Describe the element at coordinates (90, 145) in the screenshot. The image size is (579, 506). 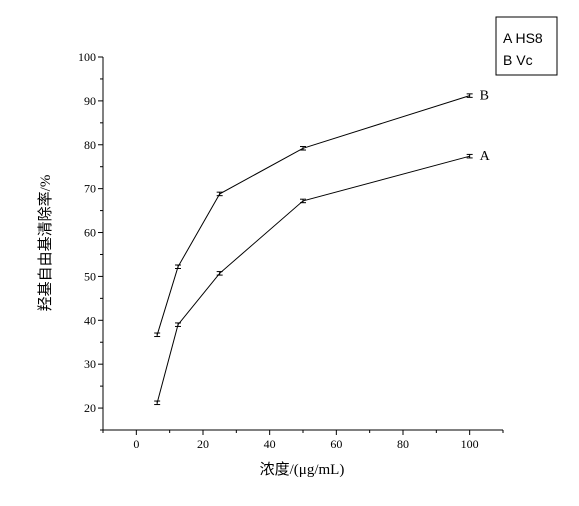
I see `y-tick-label: 80` at that location.